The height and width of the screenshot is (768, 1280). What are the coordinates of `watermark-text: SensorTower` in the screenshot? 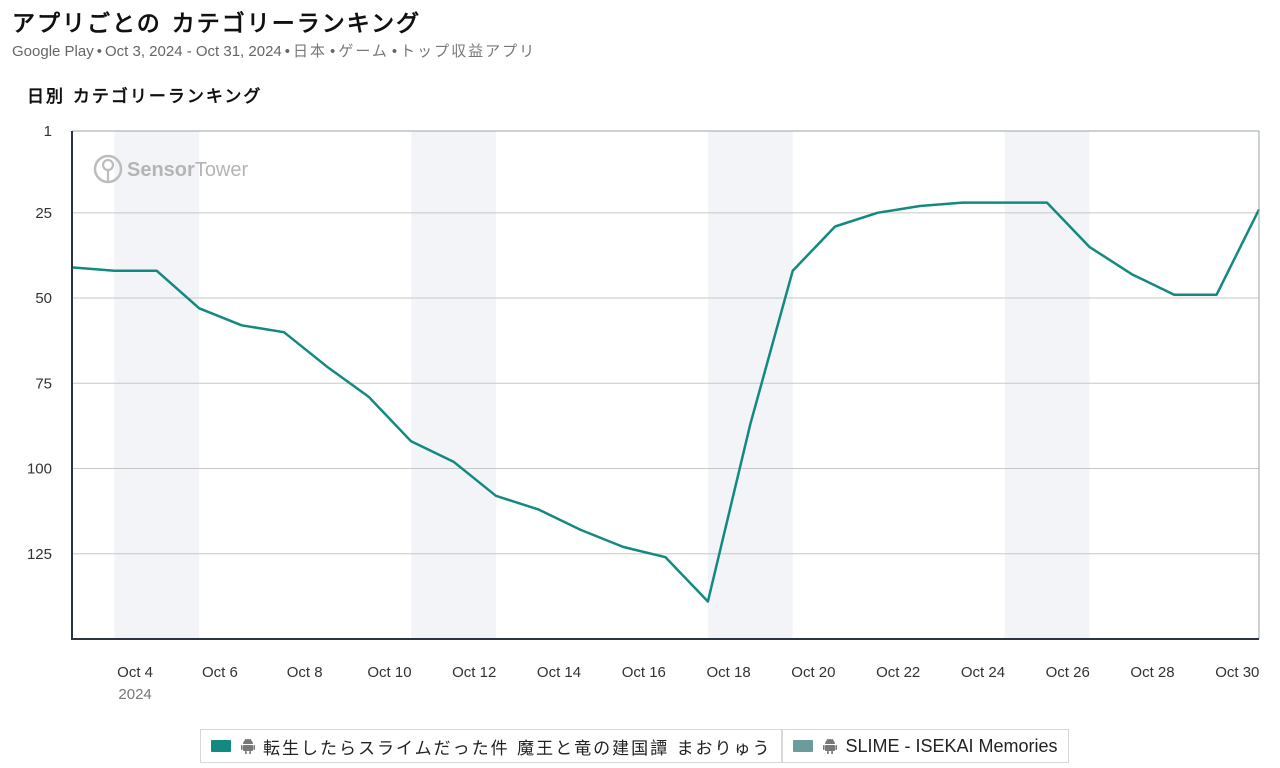 It's located at (188, 170).